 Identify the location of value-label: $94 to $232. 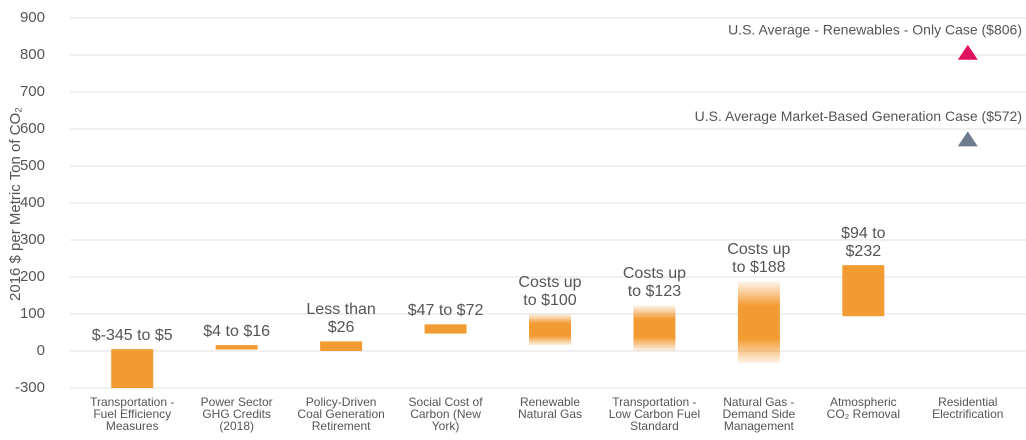
(863, 243).